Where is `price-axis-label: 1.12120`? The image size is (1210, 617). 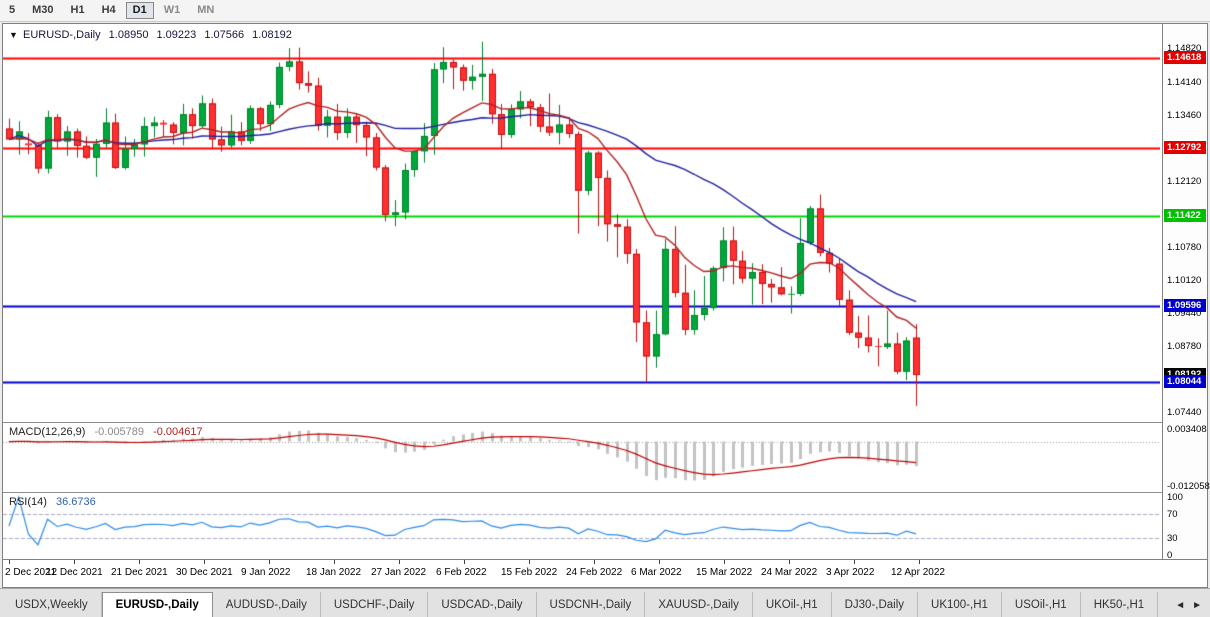
price-axis-label: 1.12120 is located at coordinates (1184, 181).